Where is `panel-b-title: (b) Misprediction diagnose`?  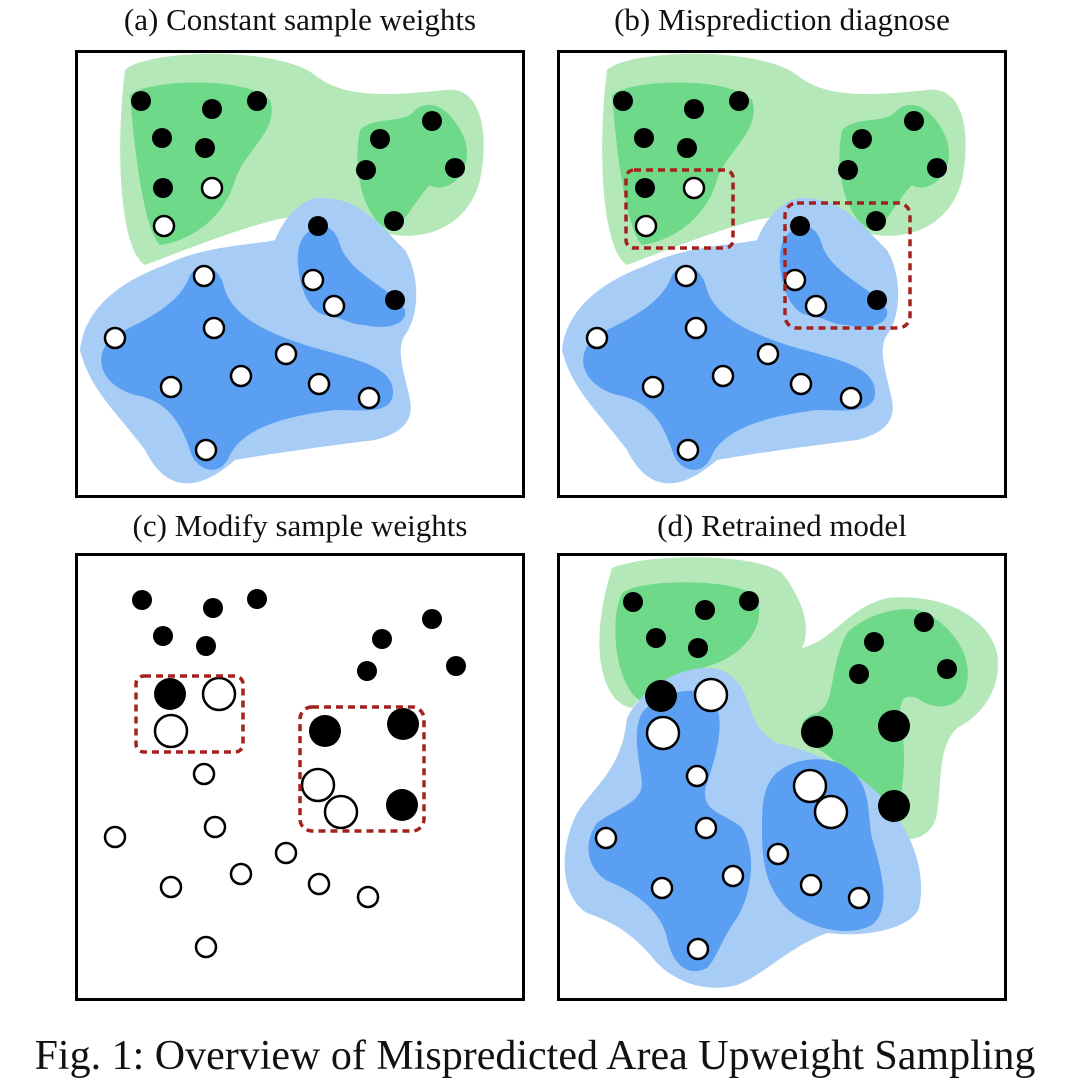
panel-b-title: (b) Misprediction diagnose is located at coordinates (782, 19).